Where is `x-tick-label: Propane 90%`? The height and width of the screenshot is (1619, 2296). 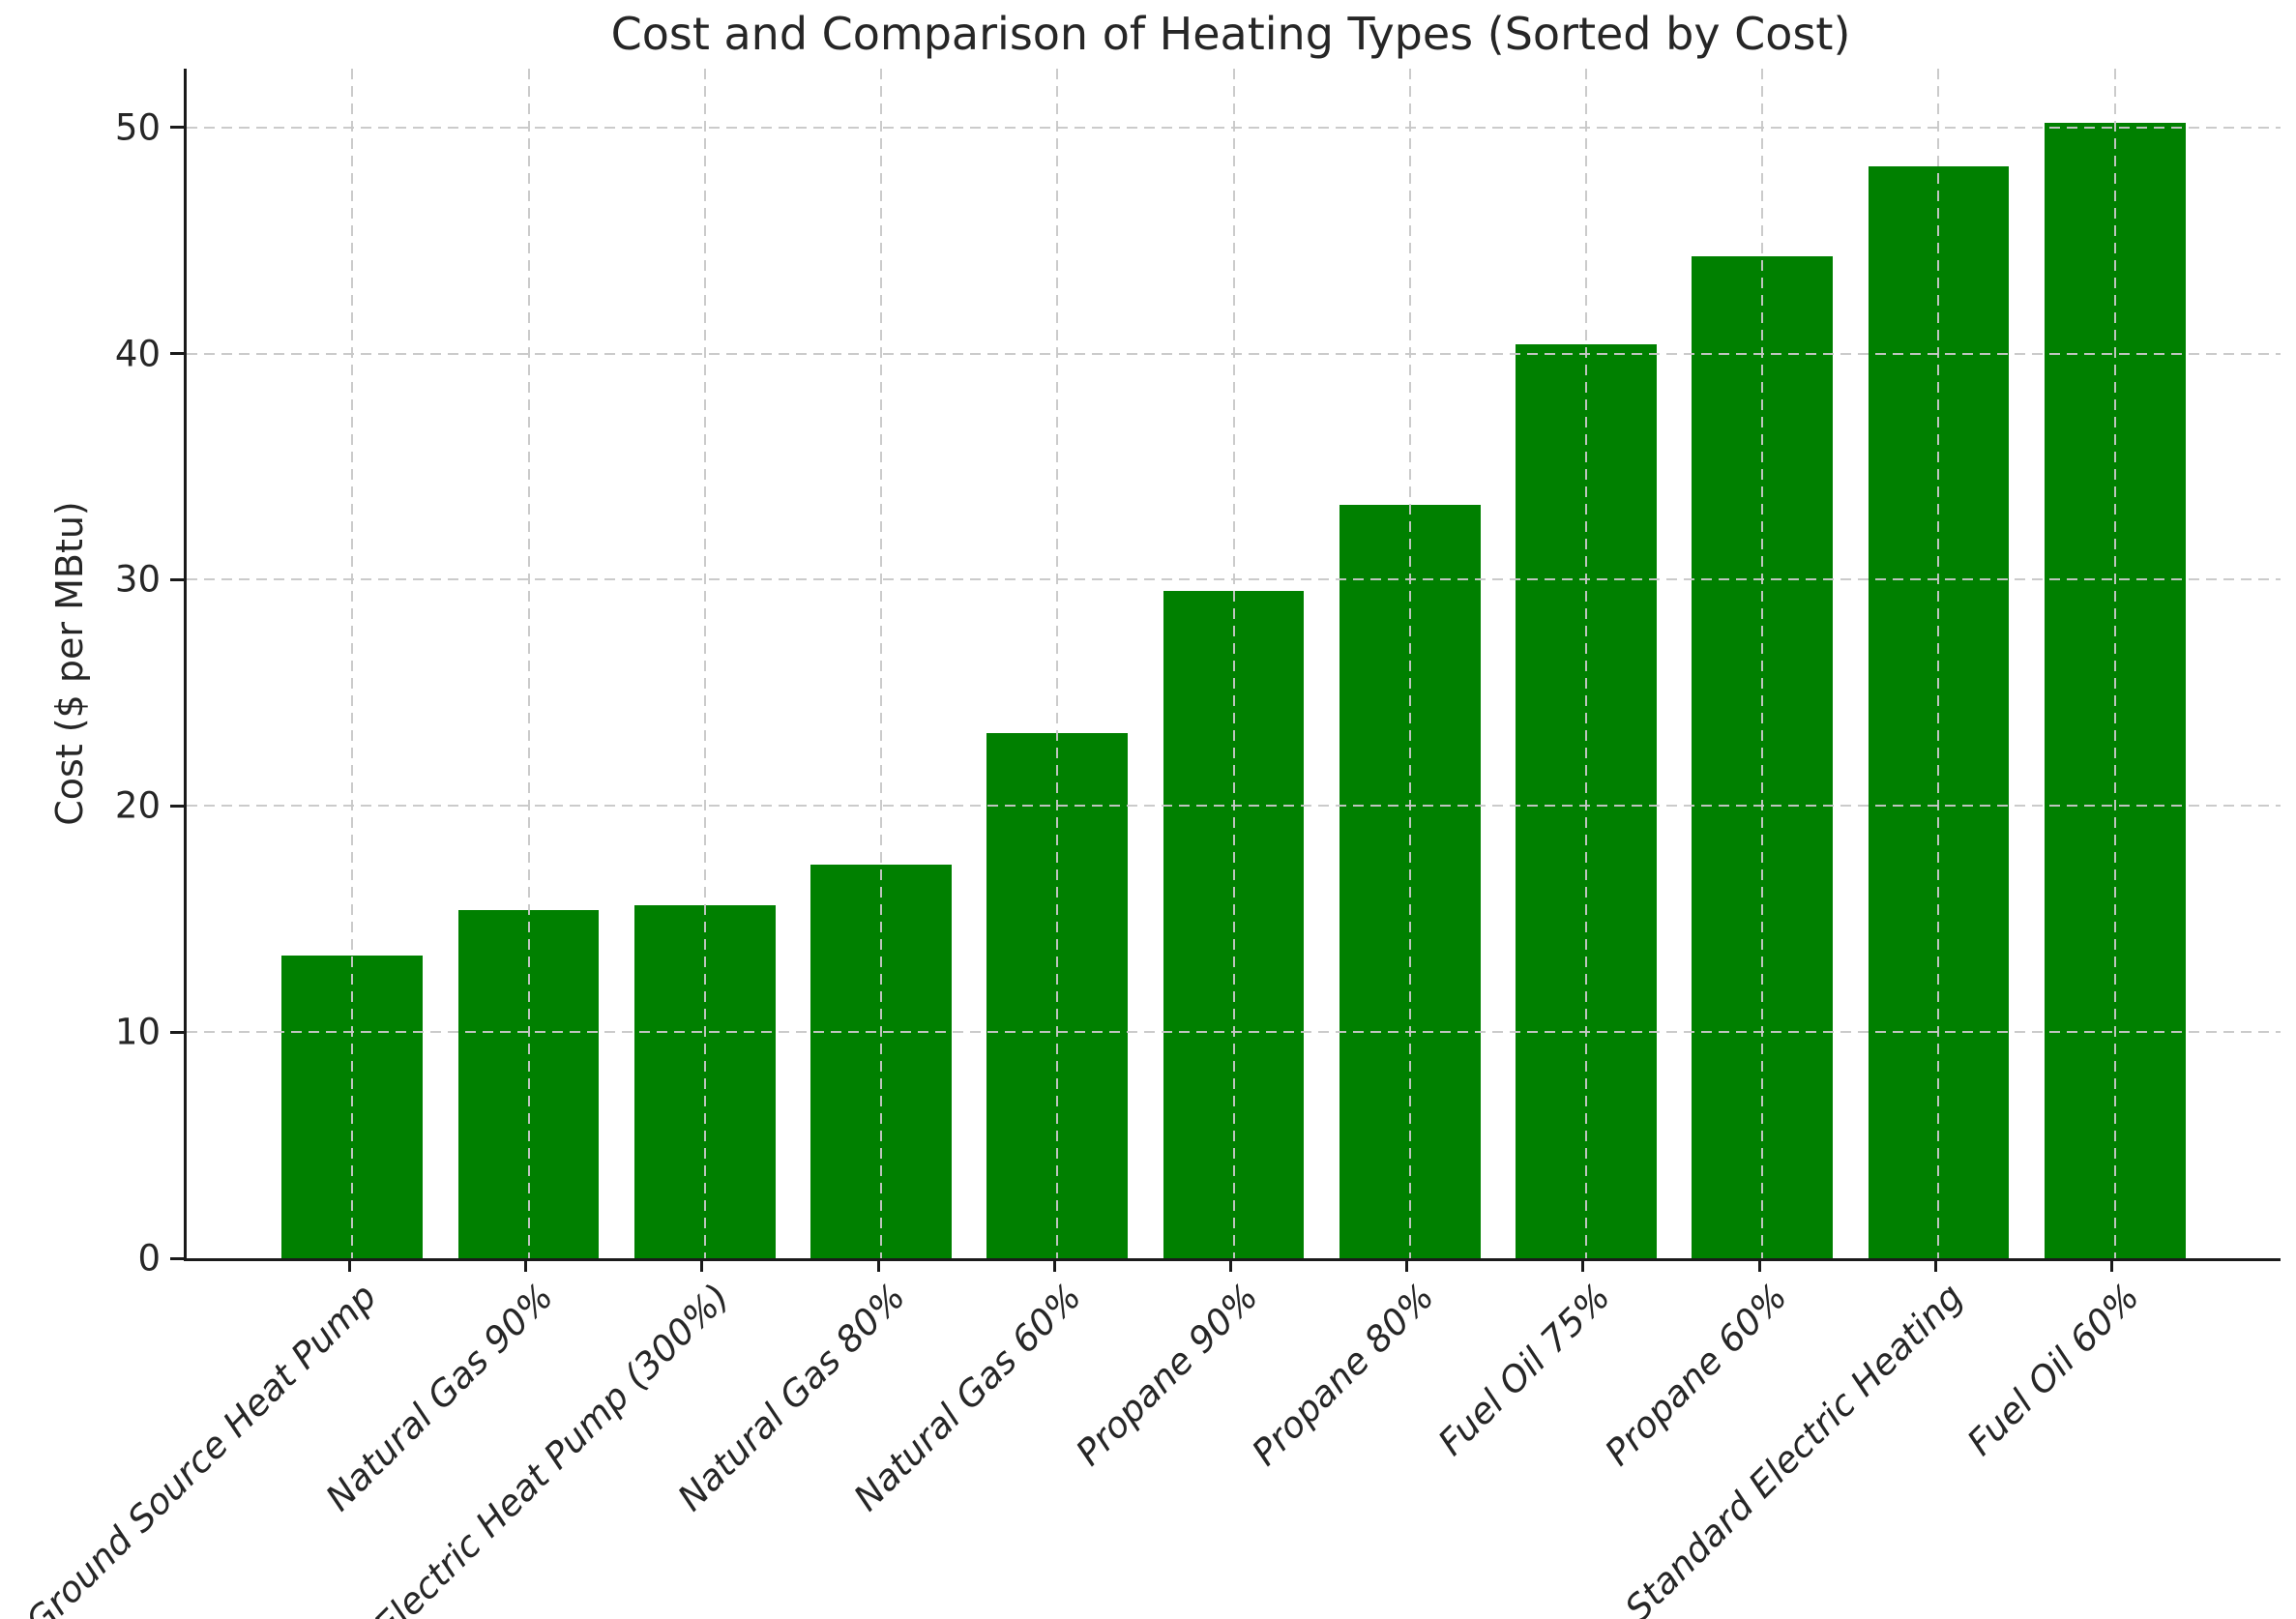
x-tick-label: Propane 90% is located at coordinates (1167, 1375).